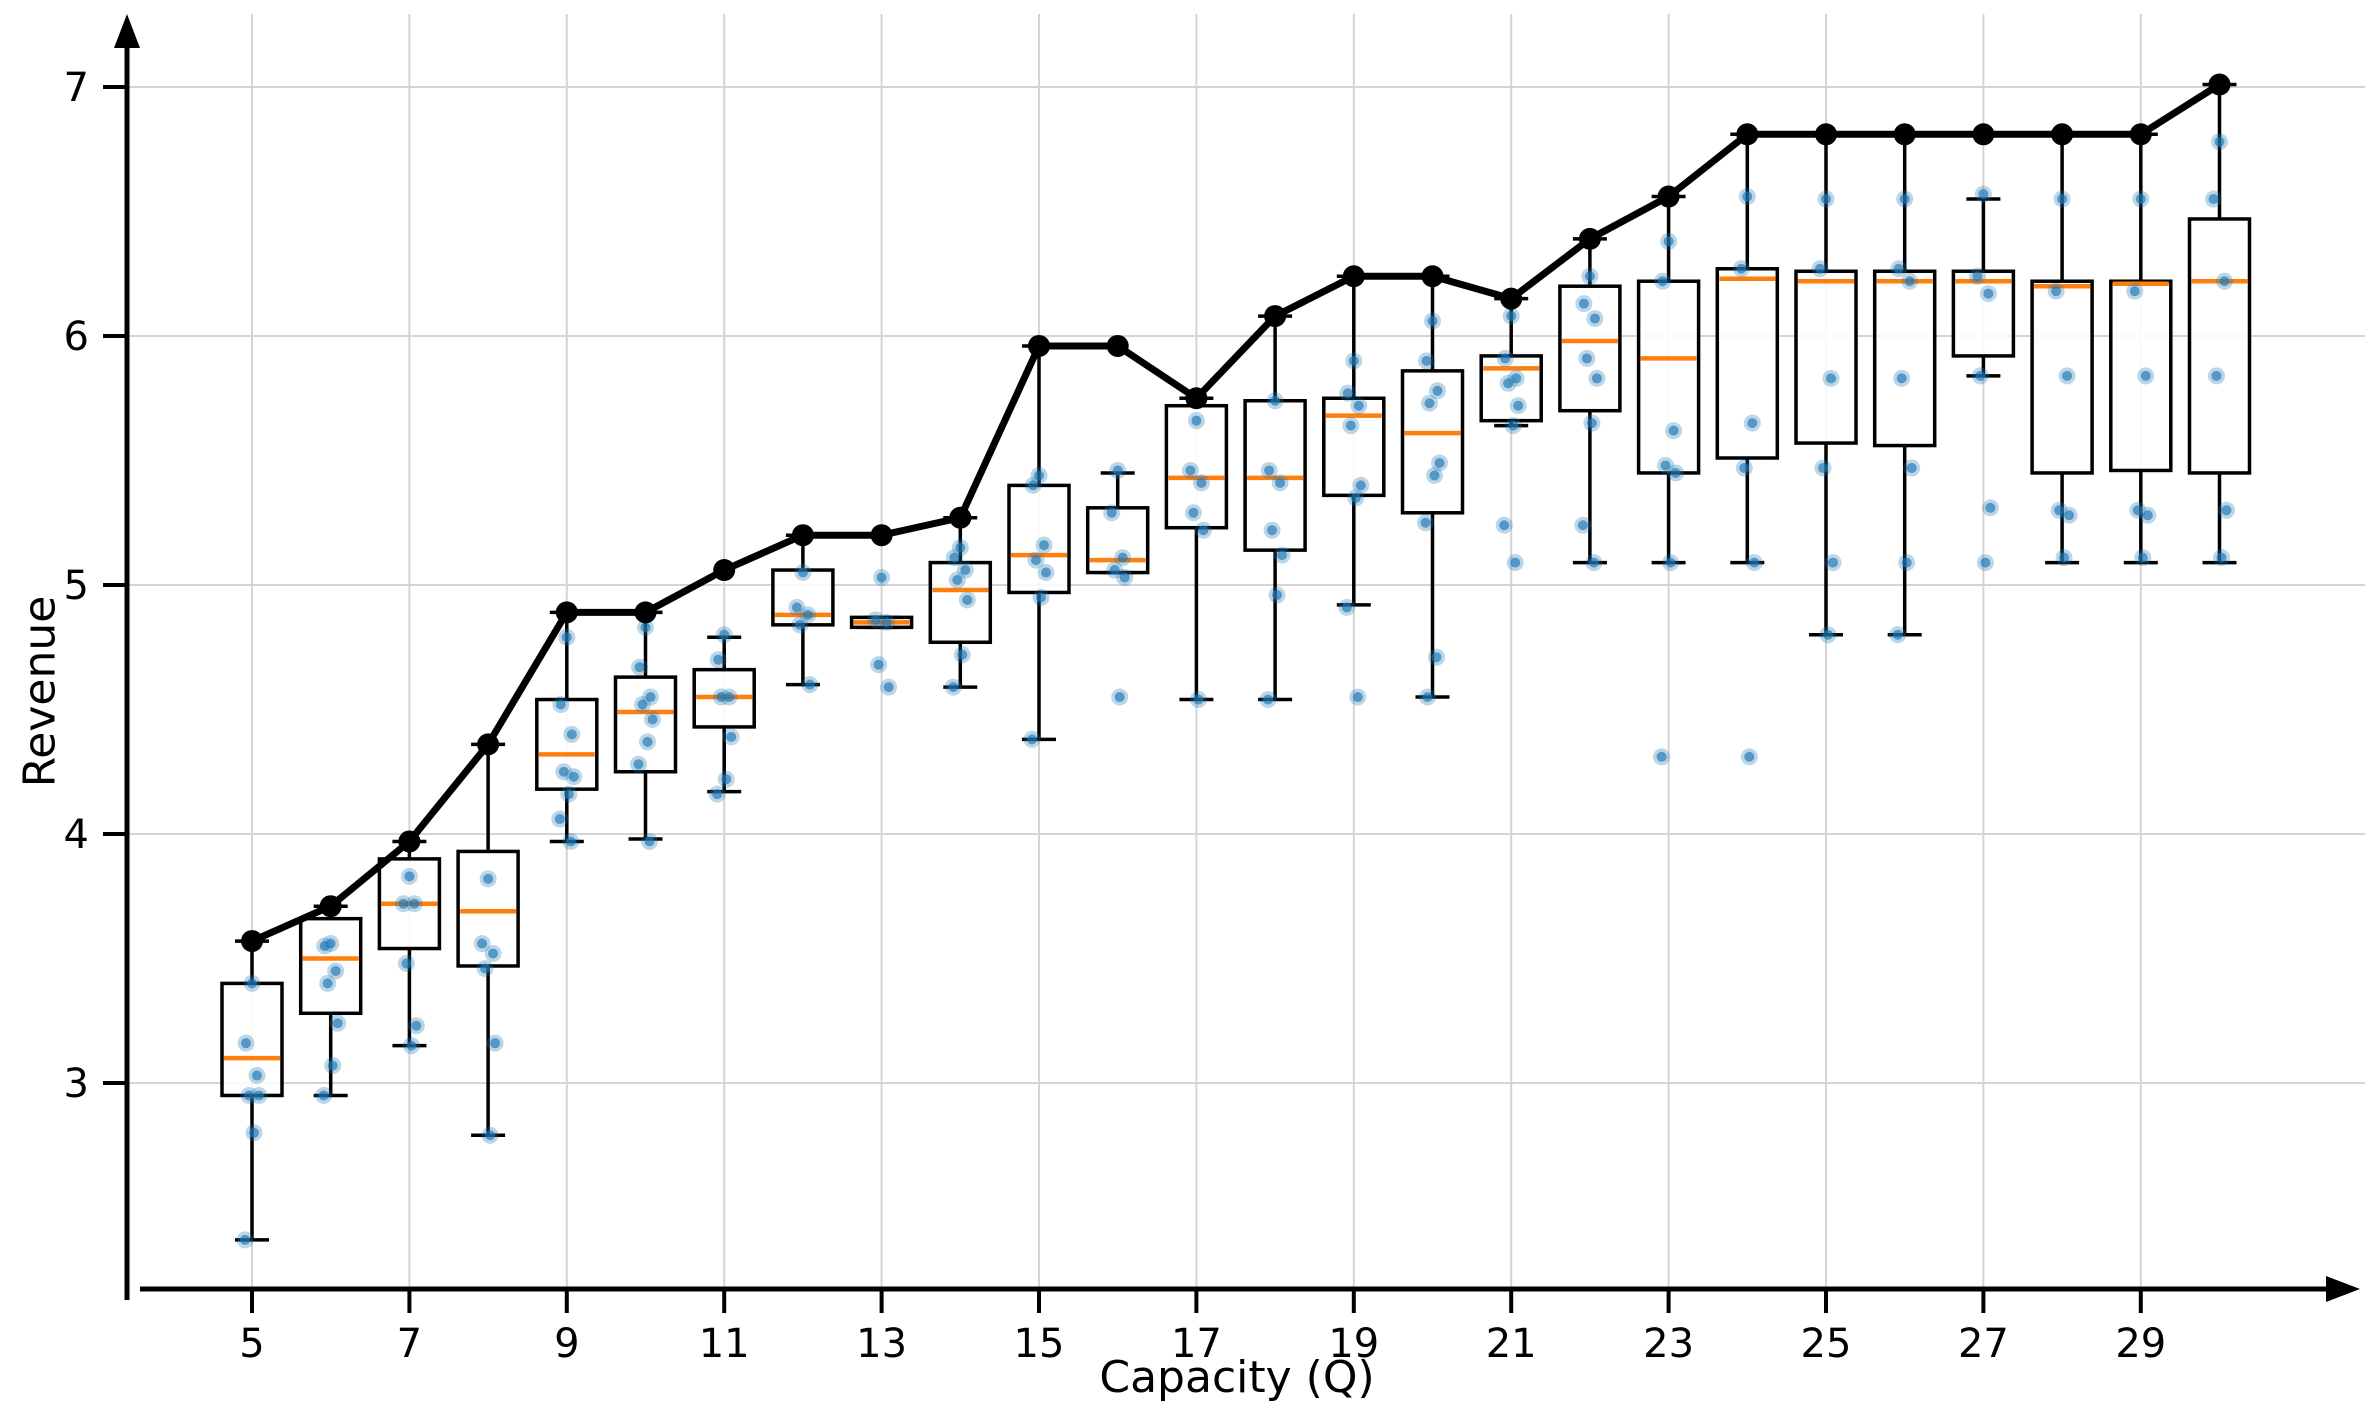  Describe the element at coordinates (76, 1084) in the screenshot. I see `y-tick-label: 3` at that location.